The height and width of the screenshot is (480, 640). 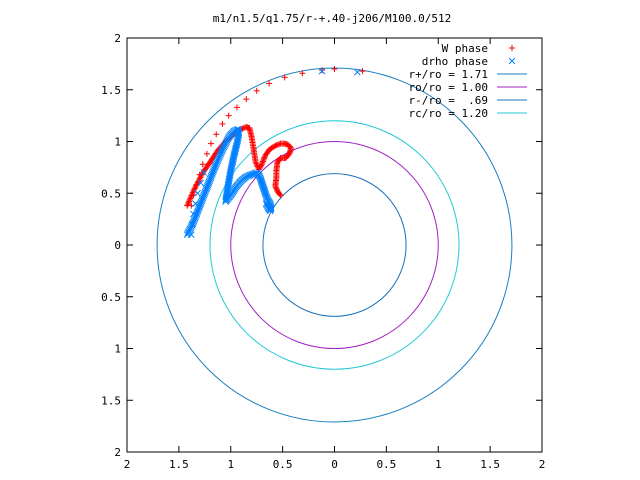 I want to click on series-group, so click(x=272, y=153).